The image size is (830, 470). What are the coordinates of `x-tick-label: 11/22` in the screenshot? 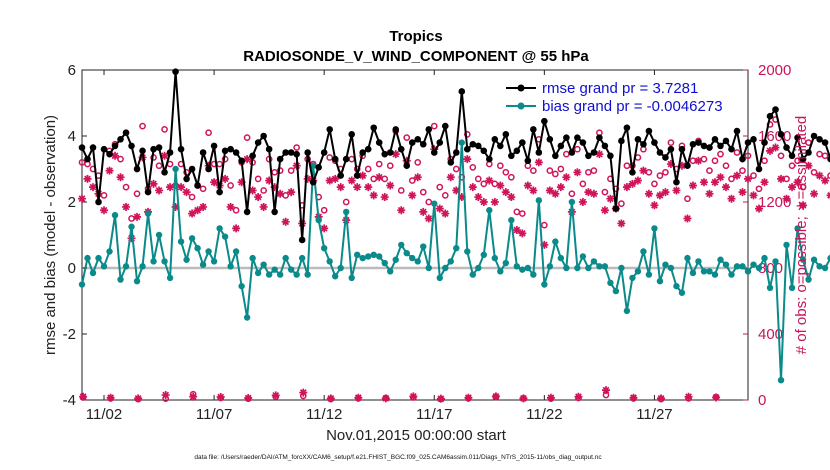 It's located at (544, 414).